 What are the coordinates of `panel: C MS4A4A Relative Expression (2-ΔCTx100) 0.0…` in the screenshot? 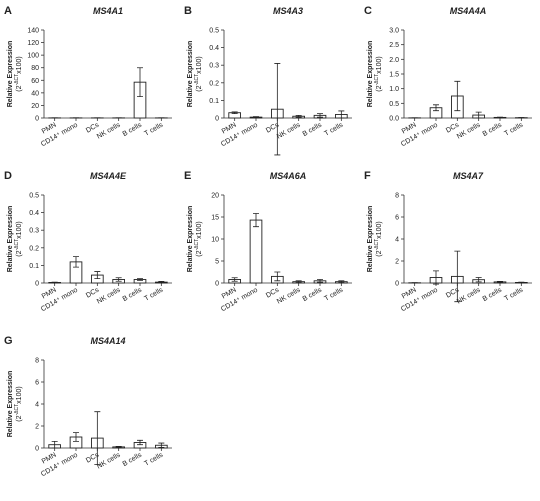 It's located at (448, 76).